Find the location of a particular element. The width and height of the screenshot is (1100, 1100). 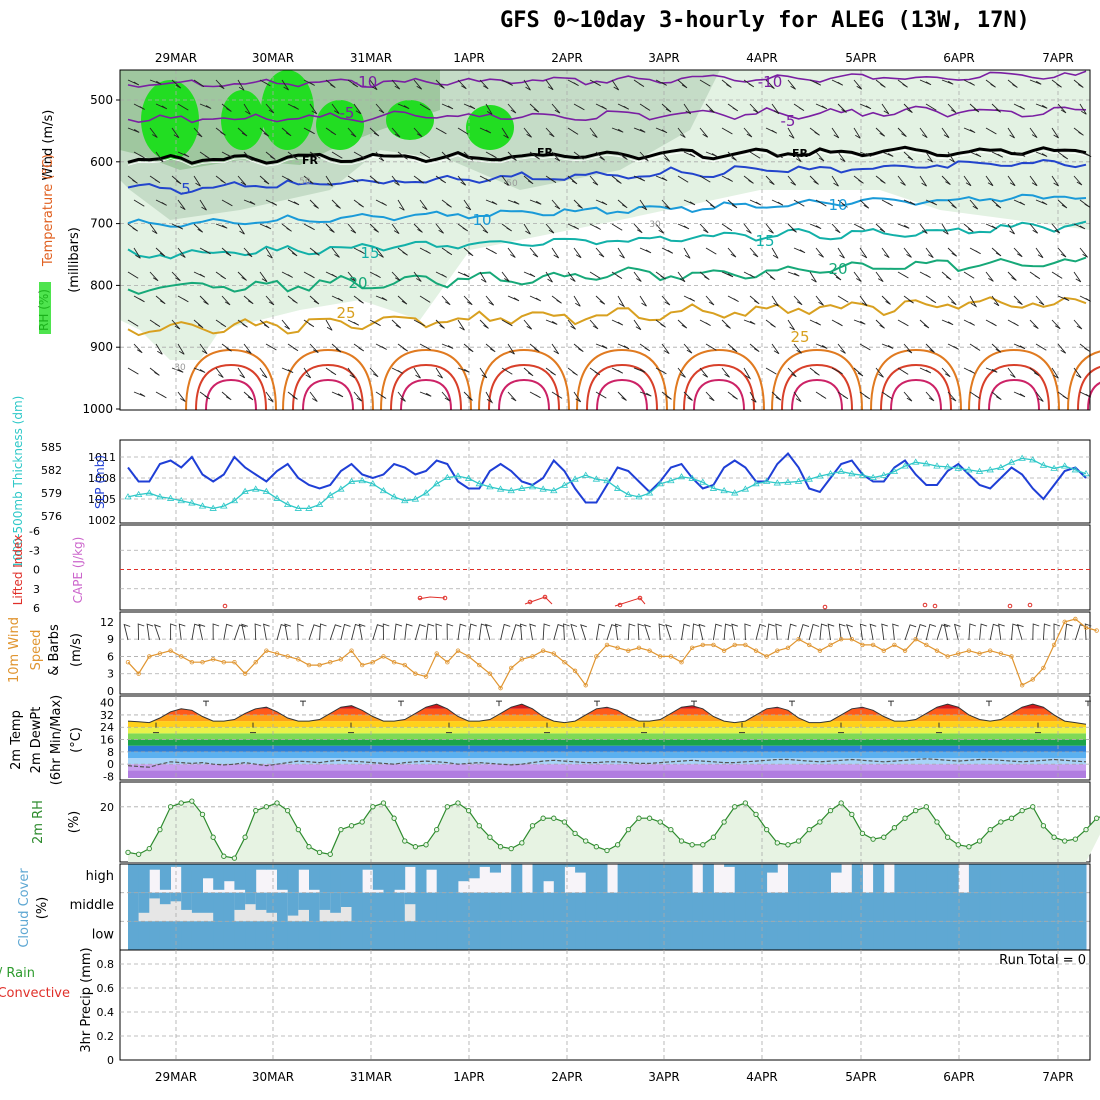

lifted-index-marker is located at coordinates (225, 606).